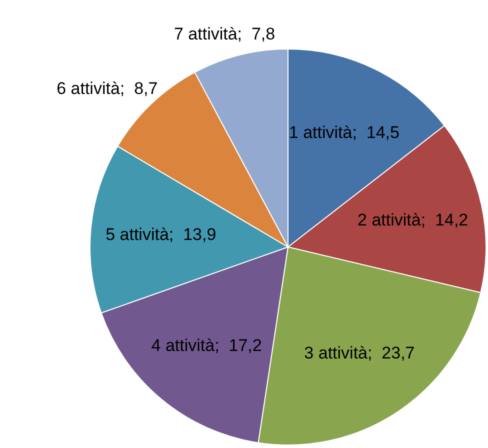  I want to click on slice-label: 6 attività; 8,7, so click(107, 88).